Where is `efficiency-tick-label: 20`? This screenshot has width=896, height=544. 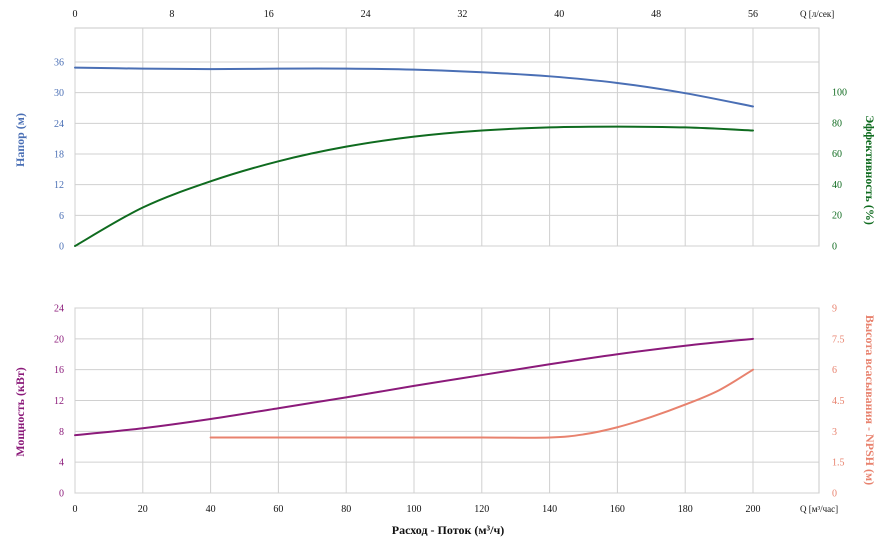
efficiency-tick-label: 20 is located at coordinates (837, 216).